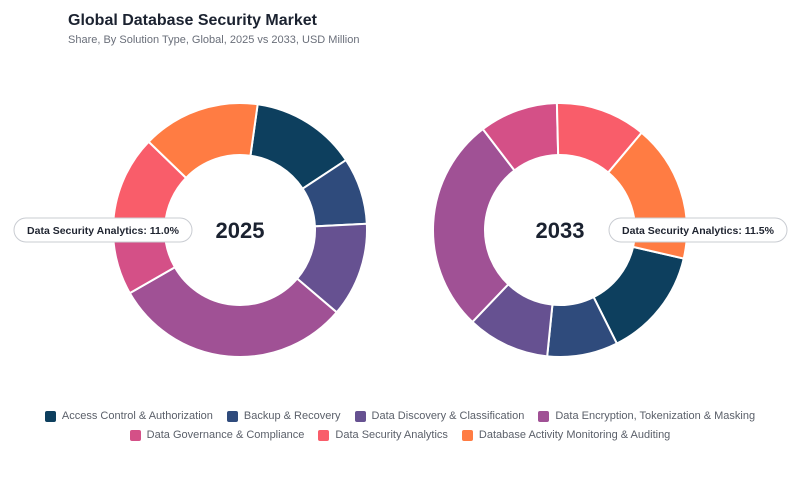 The image size is (800, 500). I want to click on callout-label: Data Security Analytics: 11.5%, so click(698, 230).